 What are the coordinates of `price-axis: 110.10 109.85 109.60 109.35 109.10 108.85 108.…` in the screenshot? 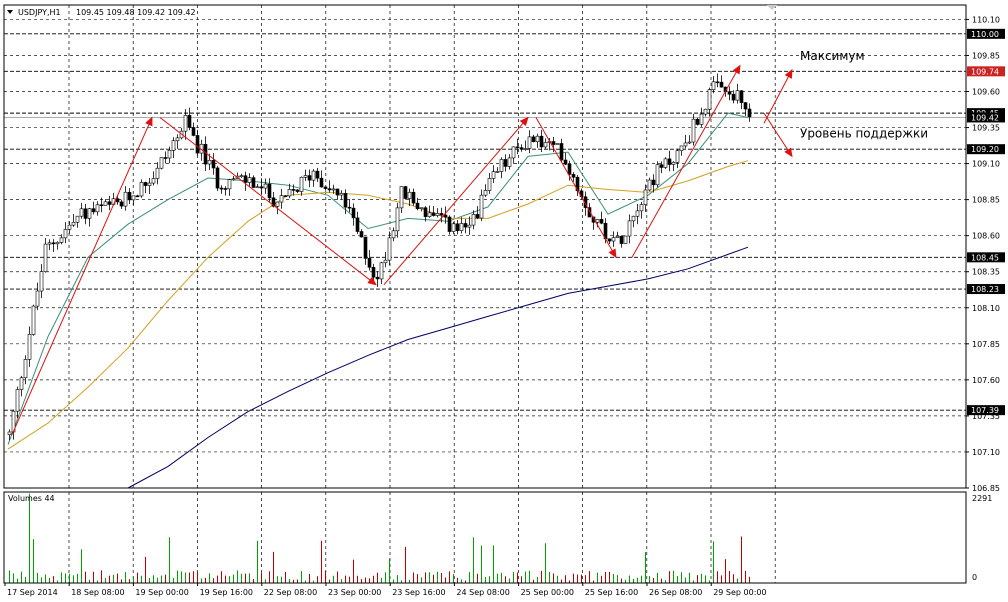 It's located at (985, 298).